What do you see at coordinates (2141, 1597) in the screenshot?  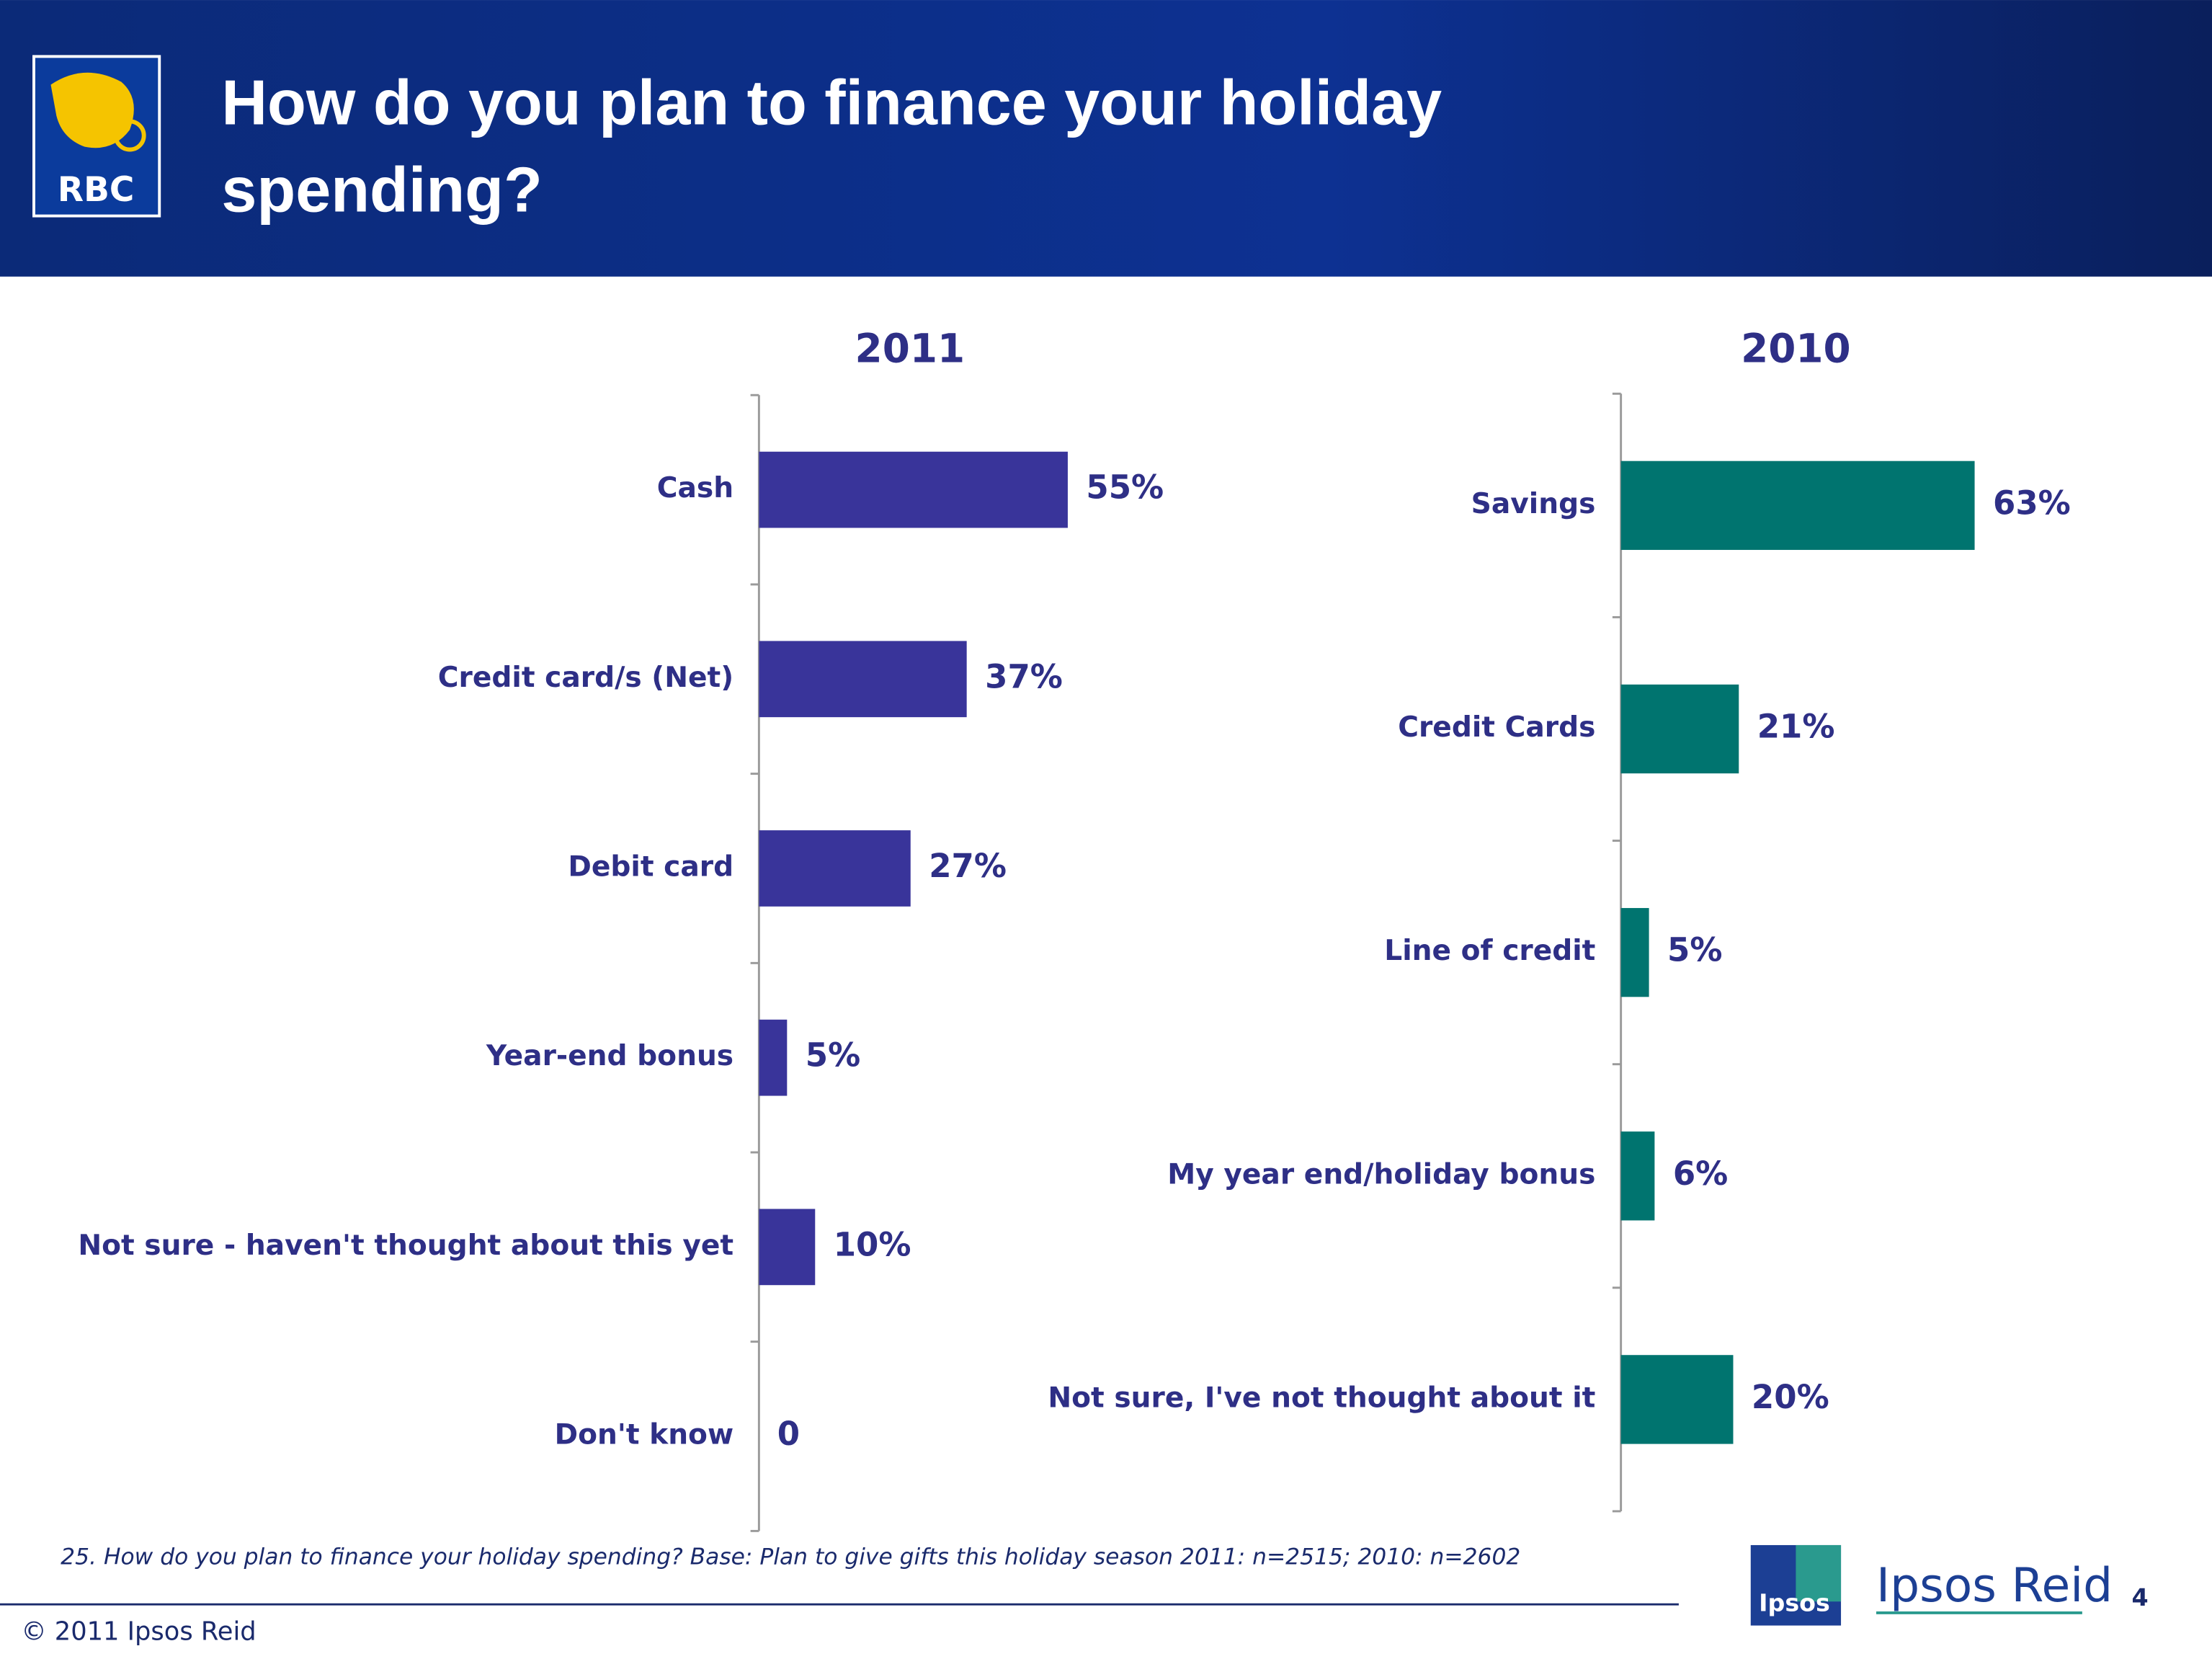 I see `page-number: 4` at bounding box center [2141, 1597].